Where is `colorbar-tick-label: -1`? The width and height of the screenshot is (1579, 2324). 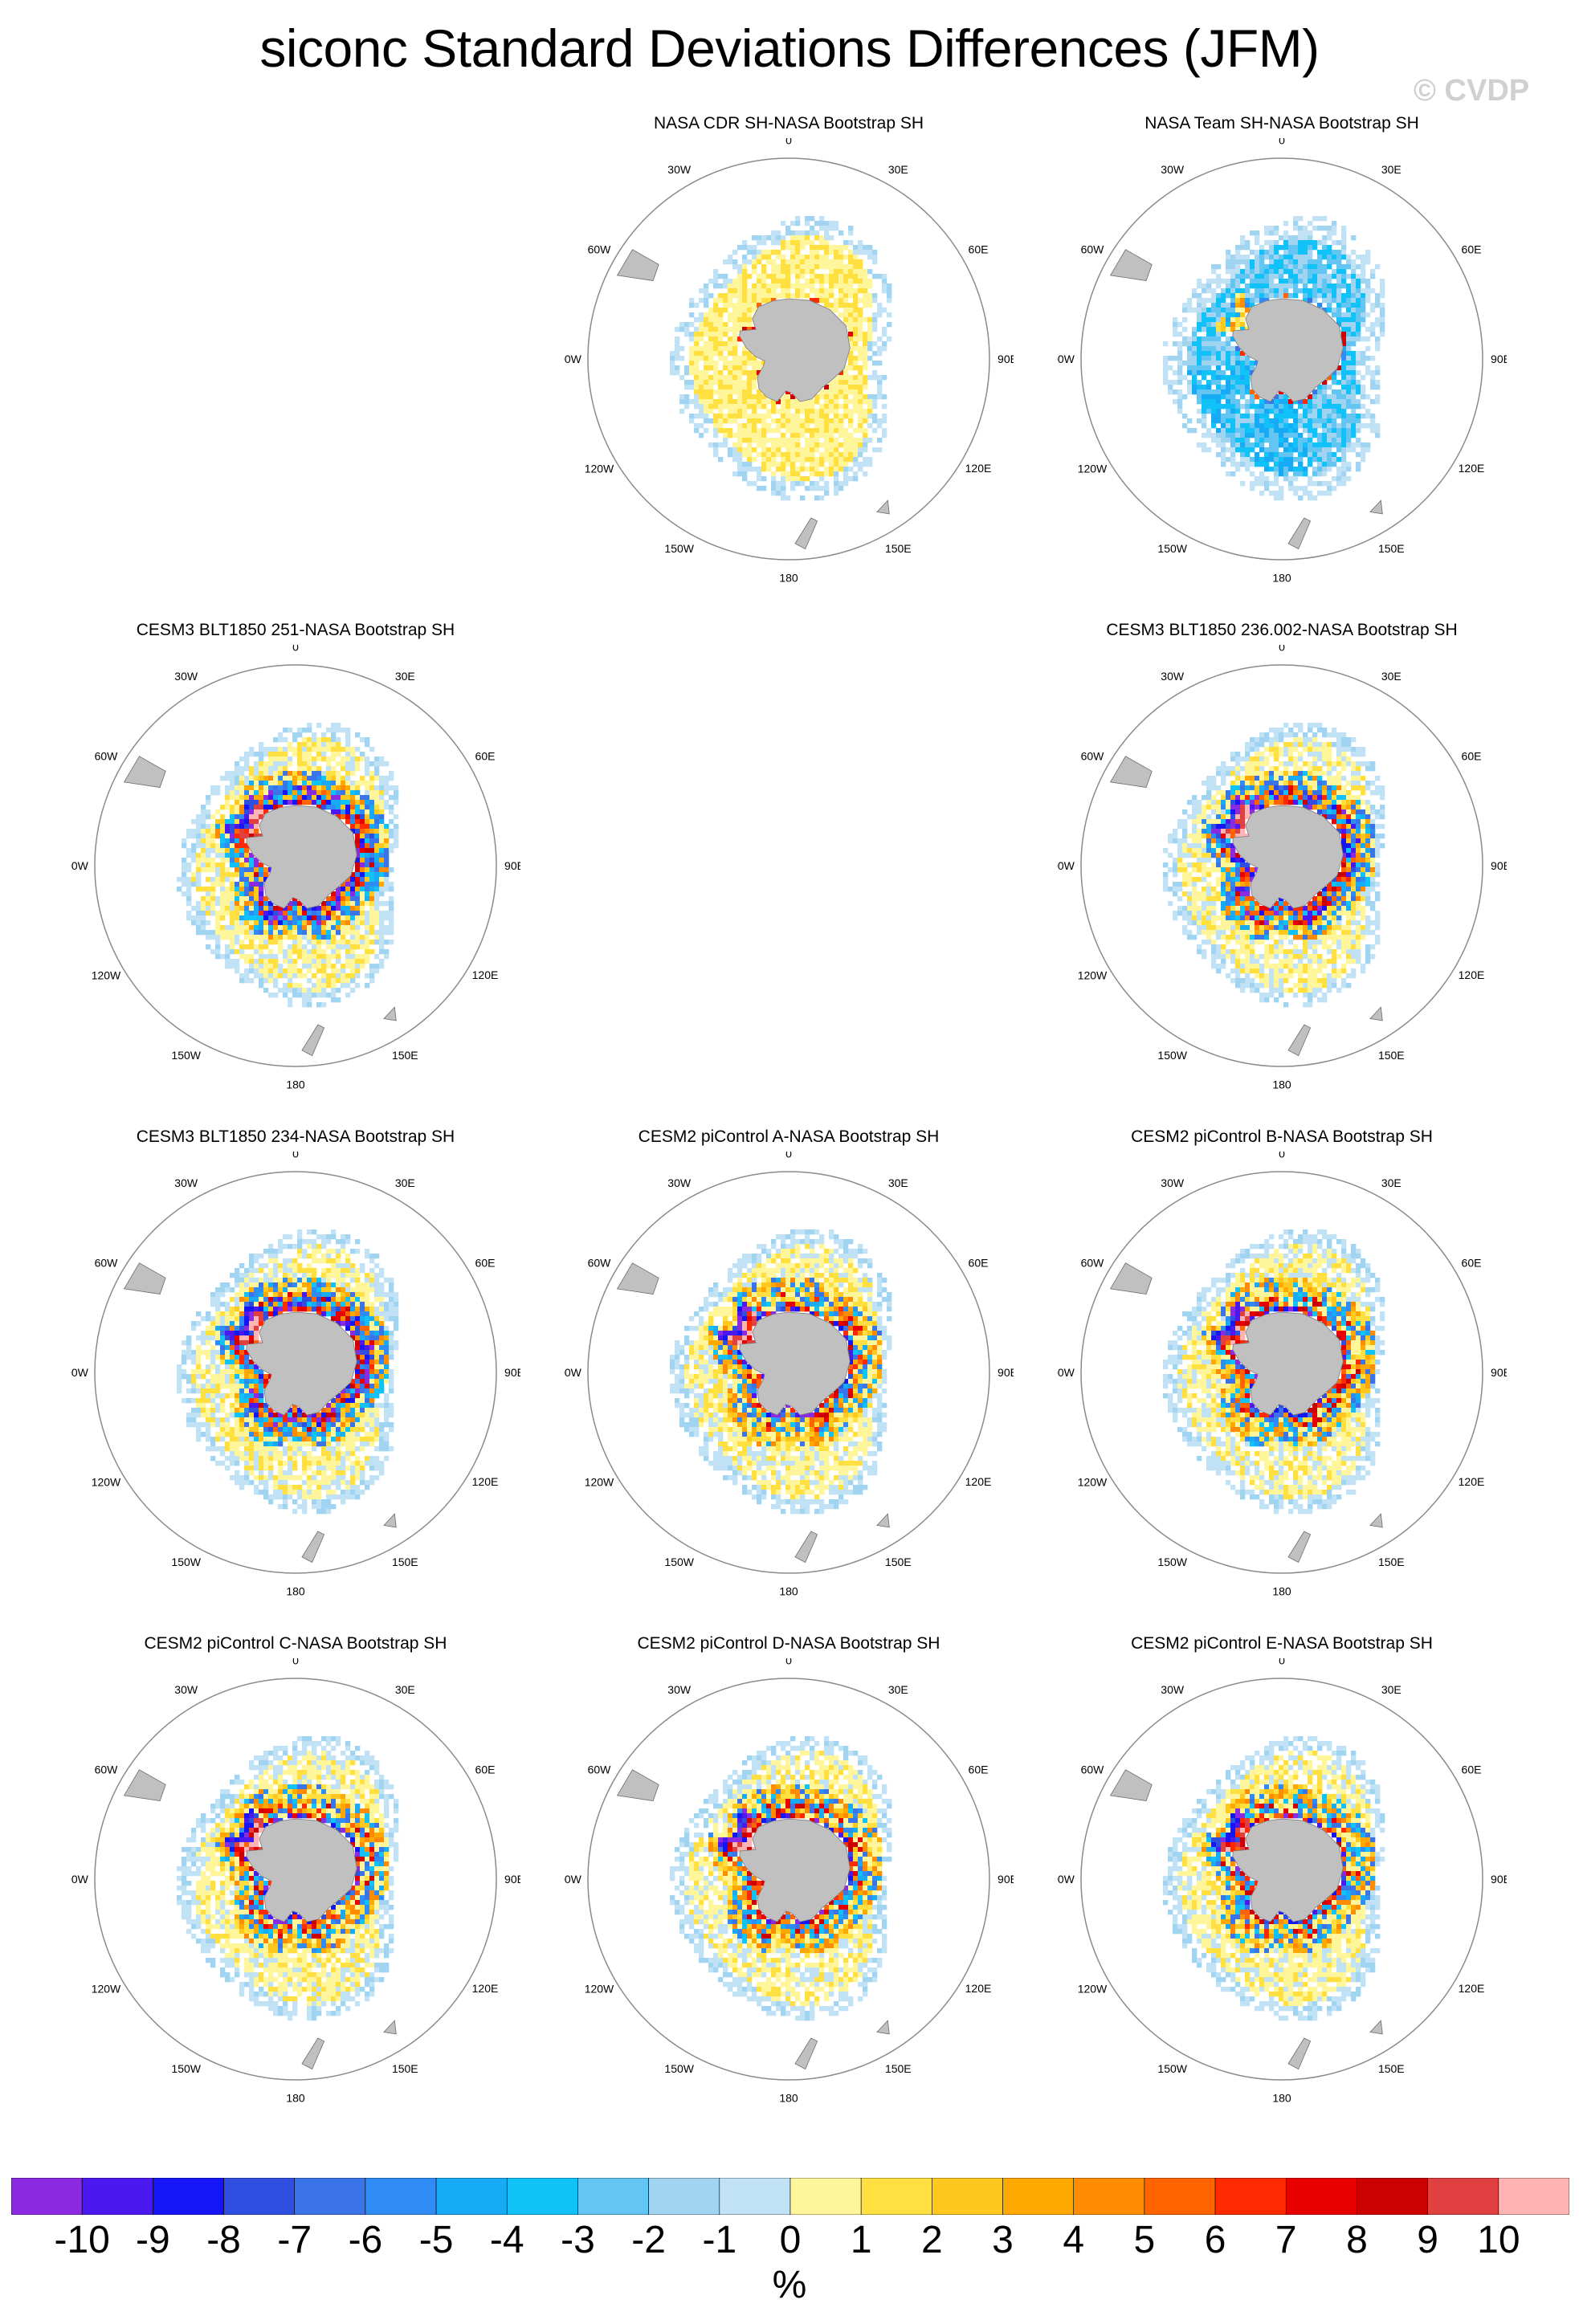
colorbar-tick-label: -1 is located at coordinates (719, 2240).